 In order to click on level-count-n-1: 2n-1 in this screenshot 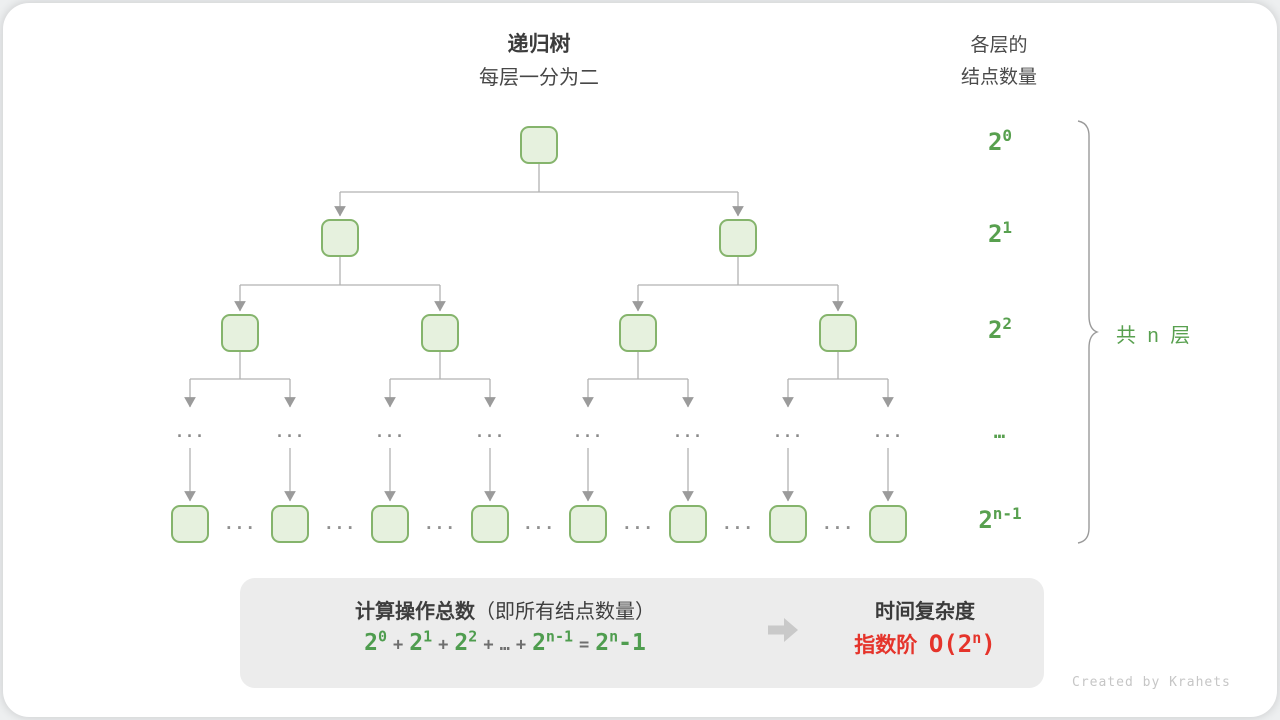, I will do `click(1000, 519)`.